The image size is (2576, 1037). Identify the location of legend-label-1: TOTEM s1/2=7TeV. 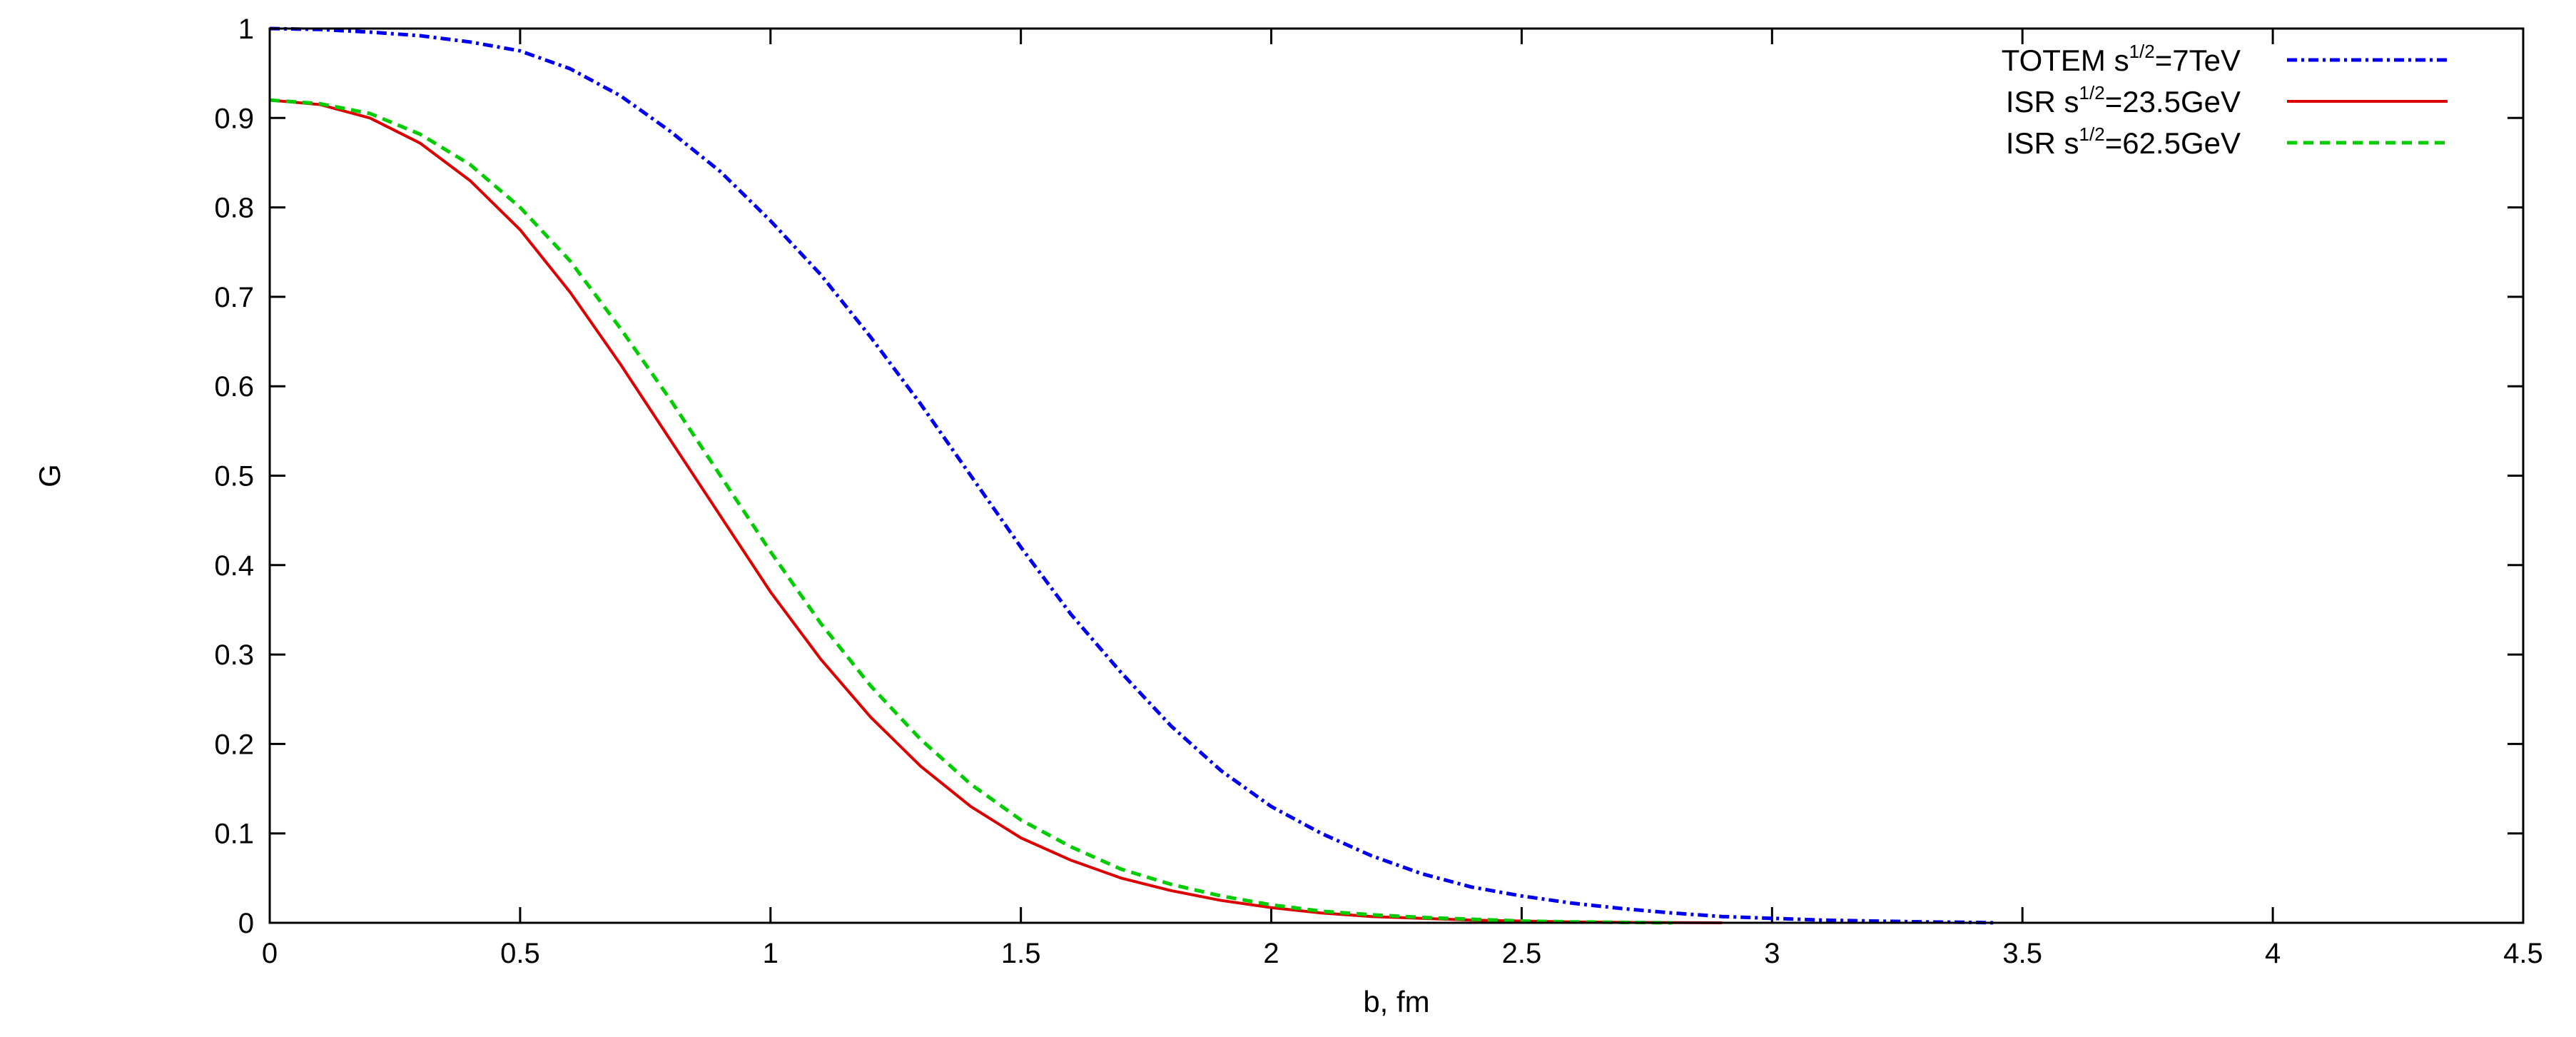
(2121, 59).